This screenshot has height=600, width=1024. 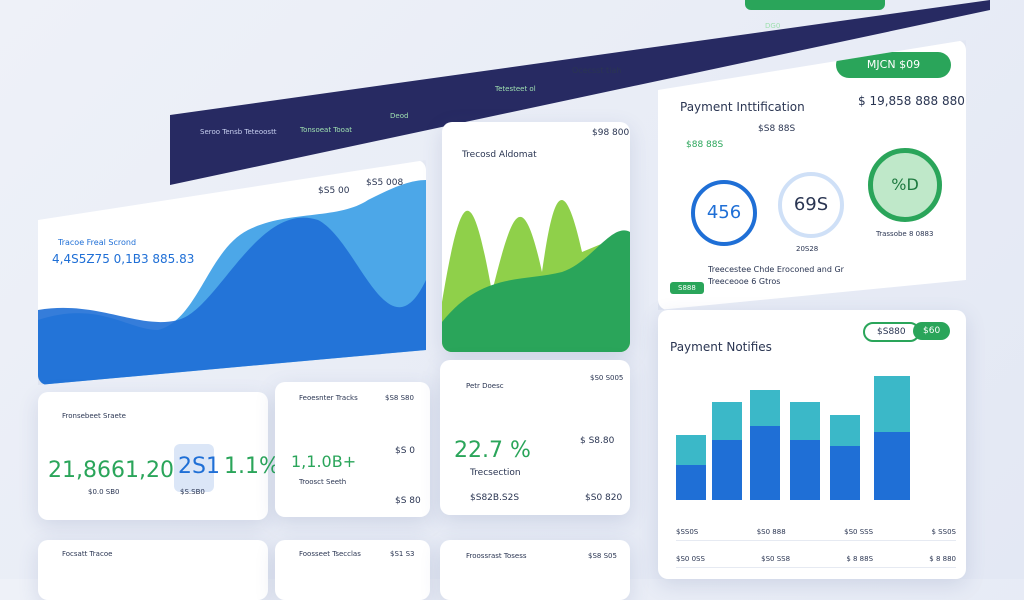 What do you see at coordinates (515, 89) in the screenshot?
I see `nav-link: Tetesteet ol` at bounding box center [515, 89].